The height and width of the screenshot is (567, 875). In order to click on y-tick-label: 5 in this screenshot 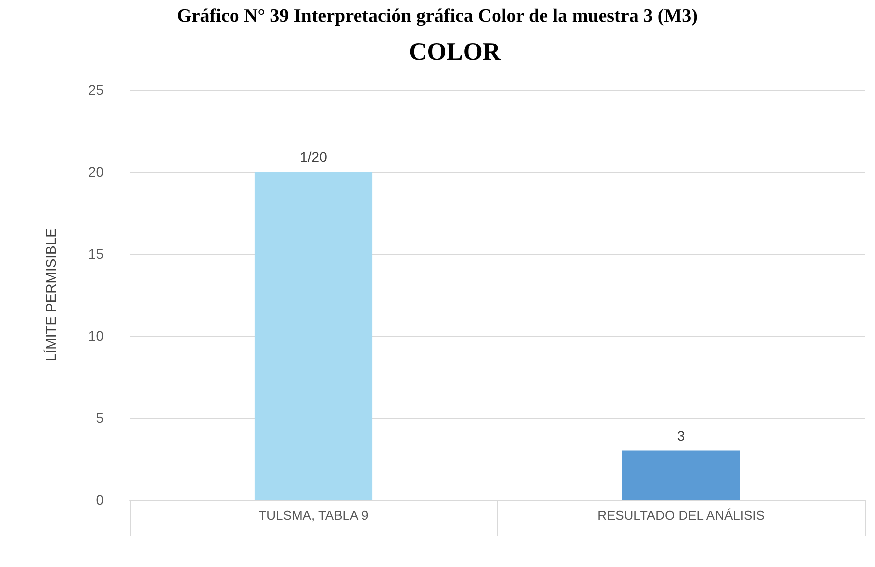, I will do `click(100, 418)`.